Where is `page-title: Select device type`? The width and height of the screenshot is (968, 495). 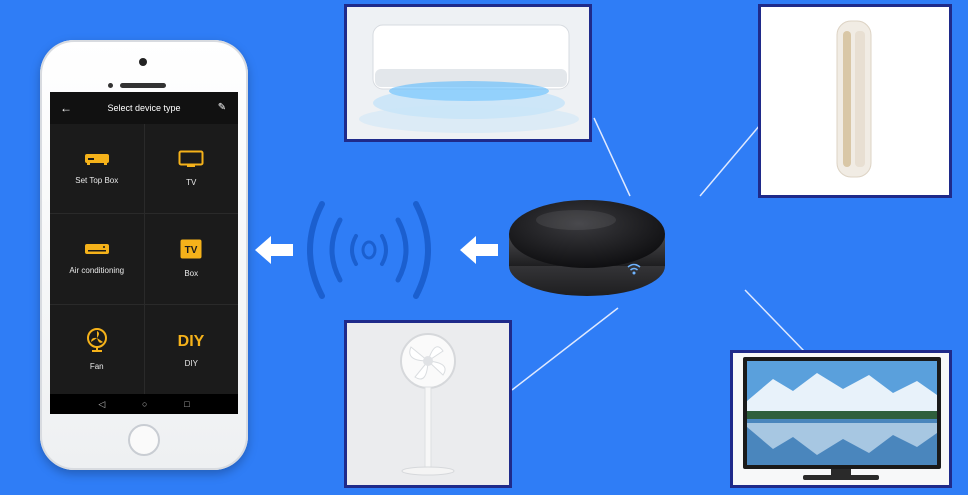 page-title: Select device type is located at coordinates (144, 108).